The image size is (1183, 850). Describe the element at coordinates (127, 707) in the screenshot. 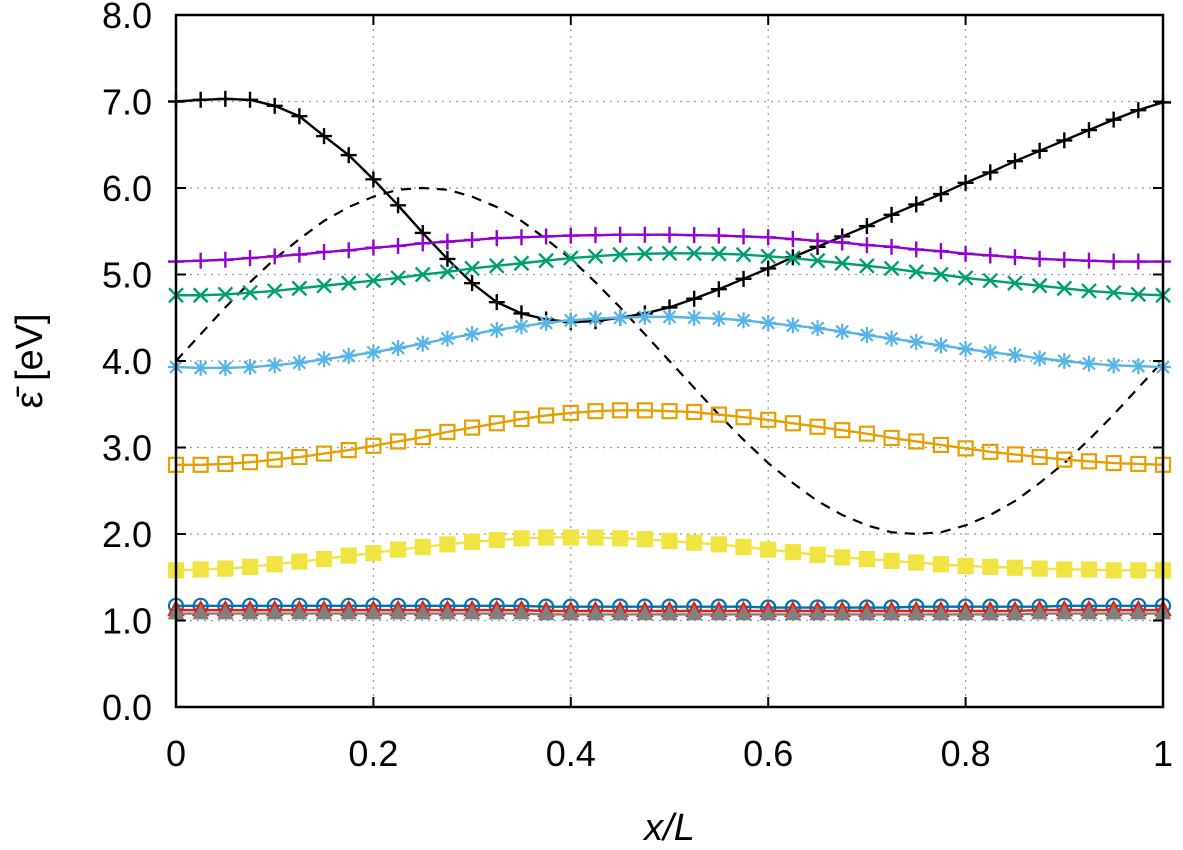

I see `y-tick-label: 0.0` at that location.